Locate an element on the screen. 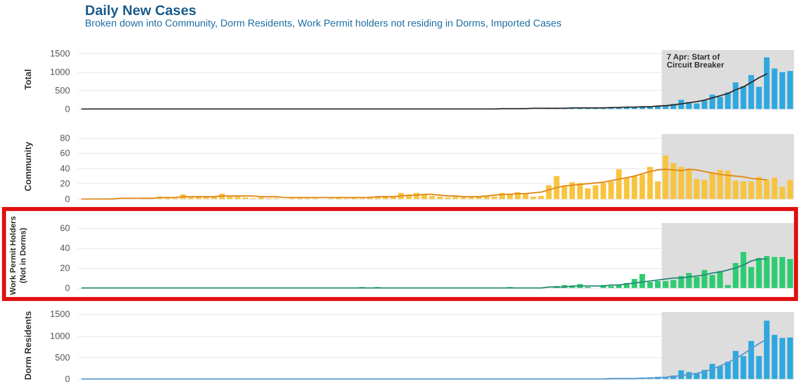 This screenshot has width=800, height=385. y-axis-title: Work Permit Holders (Not in Dorms) is located at coordinates (18, 255).